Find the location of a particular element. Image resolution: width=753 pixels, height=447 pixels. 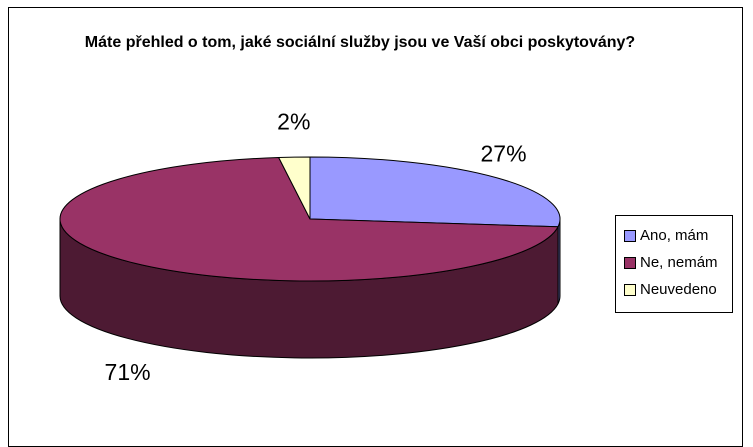

data-label-1: 71% is located at coordinates (128, 372).